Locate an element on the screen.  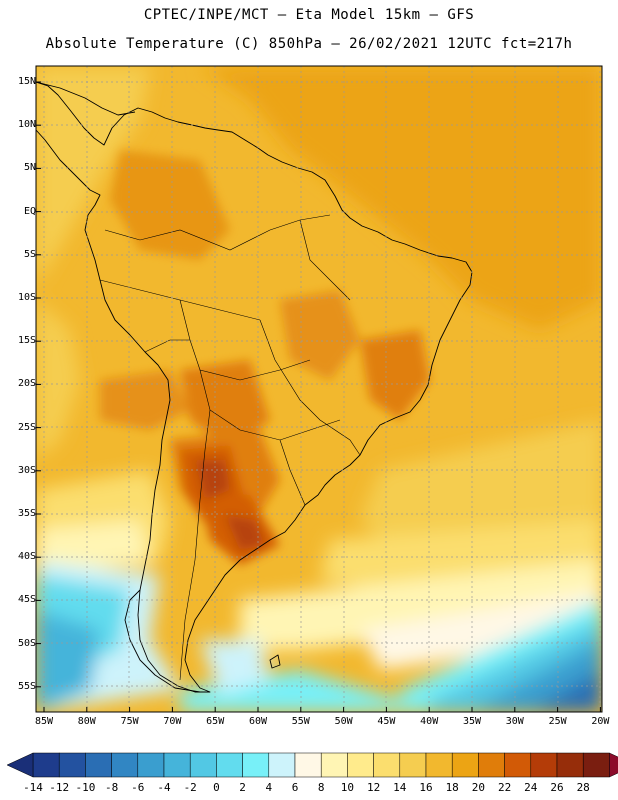
colorbar-label: 10 is located at coordinates (347, 787).